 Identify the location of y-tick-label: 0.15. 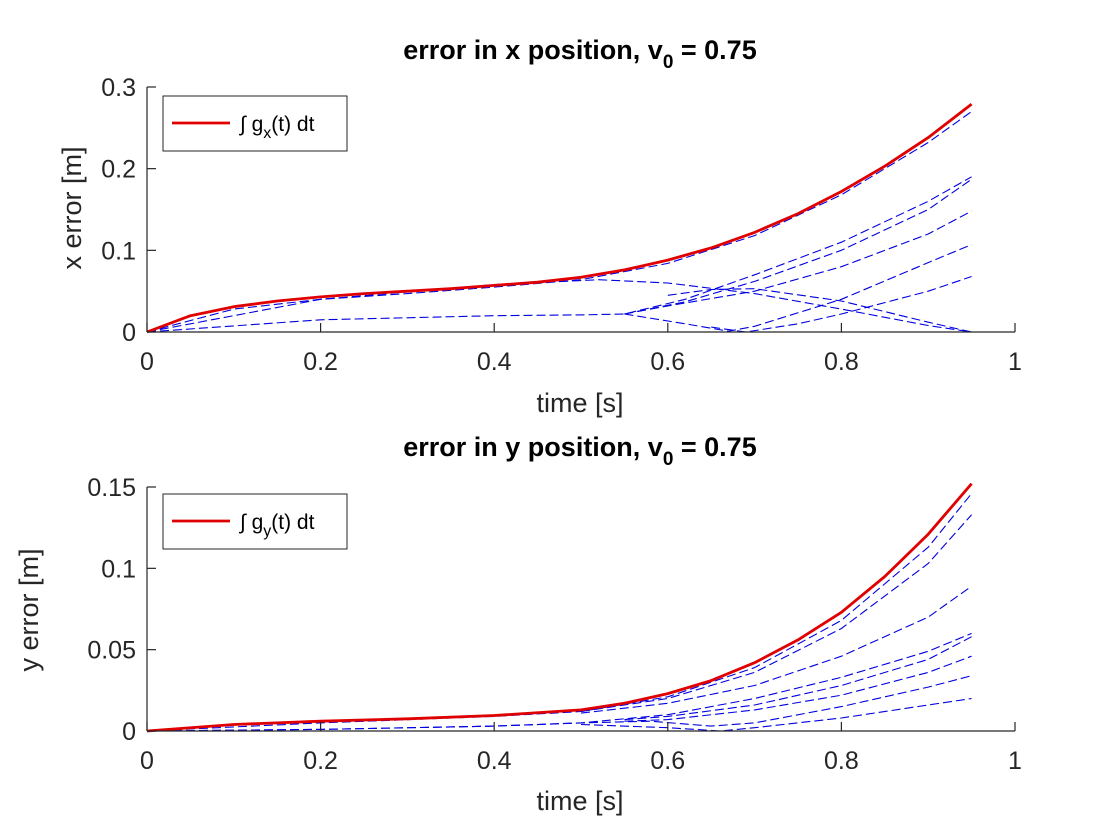
(111, 488).